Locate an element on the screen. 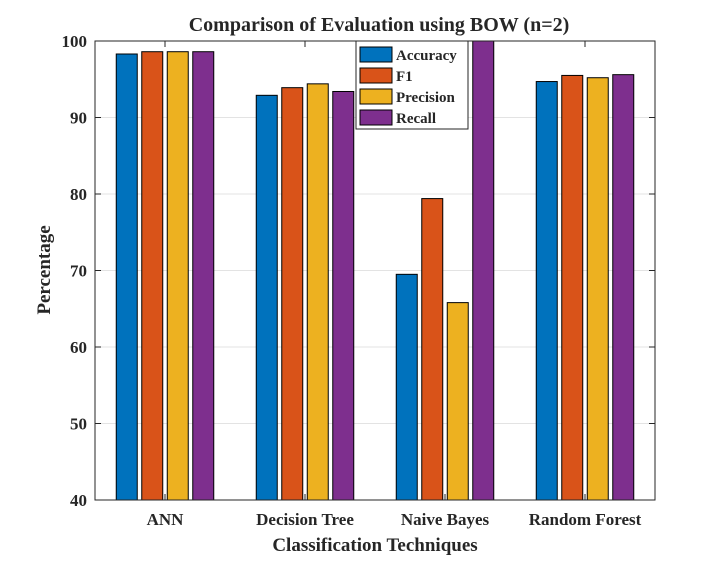 The width and height of the screenshot is (723, 563). bar-recall-random-forest is located at coordinates (623, 287).